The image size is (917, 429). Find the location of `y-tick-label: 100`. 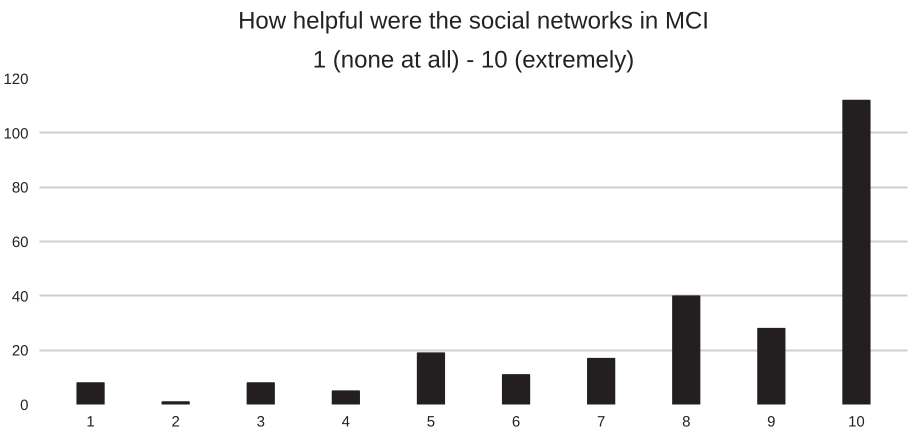

y-tick-label: 100 is located at coordinates (16, 133).